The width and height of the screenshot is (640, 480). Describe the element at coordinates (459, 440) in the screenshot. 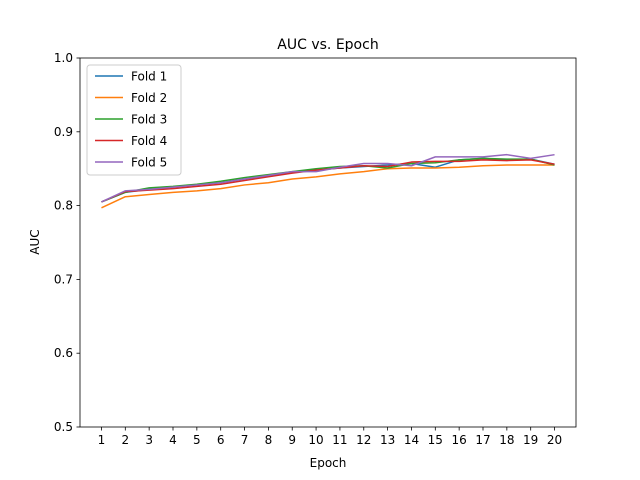

I see `x-tick-label: 16` at that location.